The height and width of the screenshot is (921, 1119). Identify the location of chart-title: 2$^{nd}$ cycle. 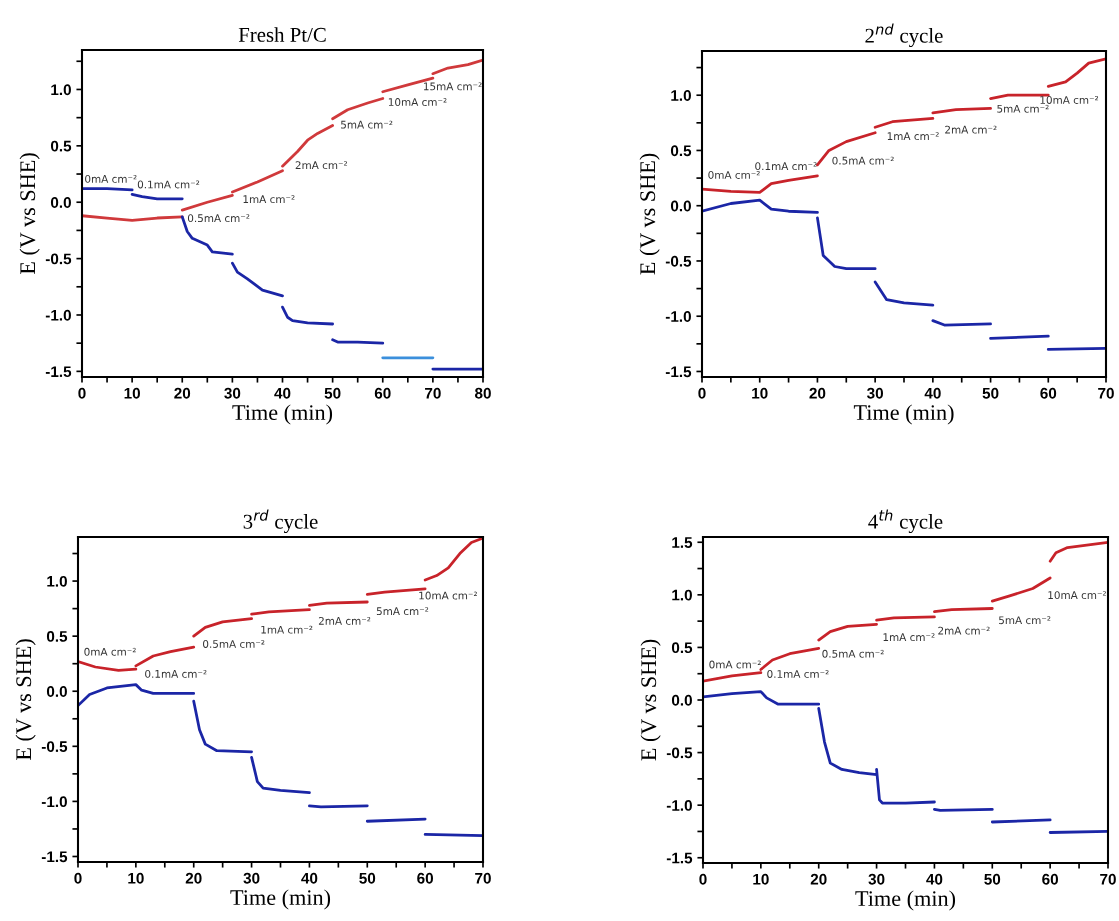
(904, 35).